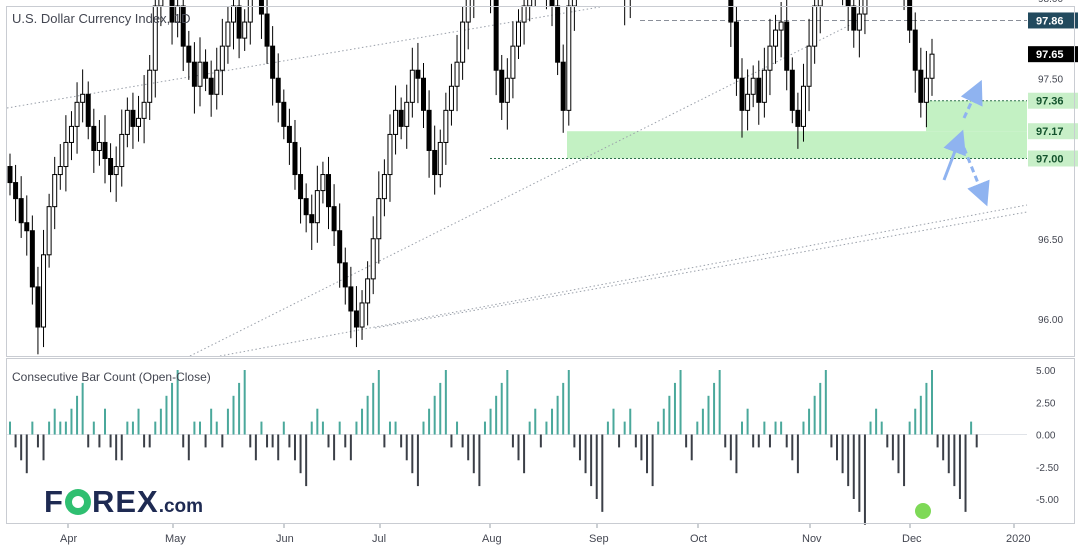 This screenshot has height=558, width=1080. What do you see at coordinates (954, 155) in the screenshot?
I see `projection-arrow-up` at bounding box center [954, 155].